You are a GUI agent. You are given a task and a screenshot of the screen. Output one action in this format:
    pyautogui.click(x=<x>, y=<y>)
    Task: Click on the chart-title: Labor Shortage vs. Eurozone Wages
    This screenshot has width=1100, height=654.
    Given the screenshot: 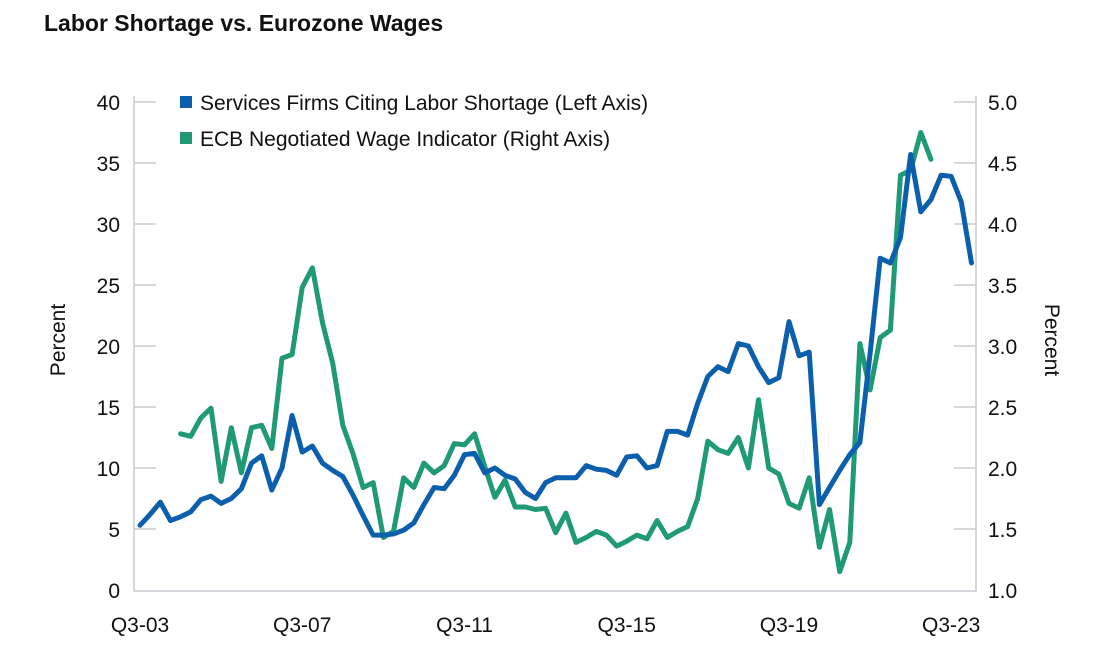 What is the action you would take?
    pyautogui.click(x=244, y=23)
    